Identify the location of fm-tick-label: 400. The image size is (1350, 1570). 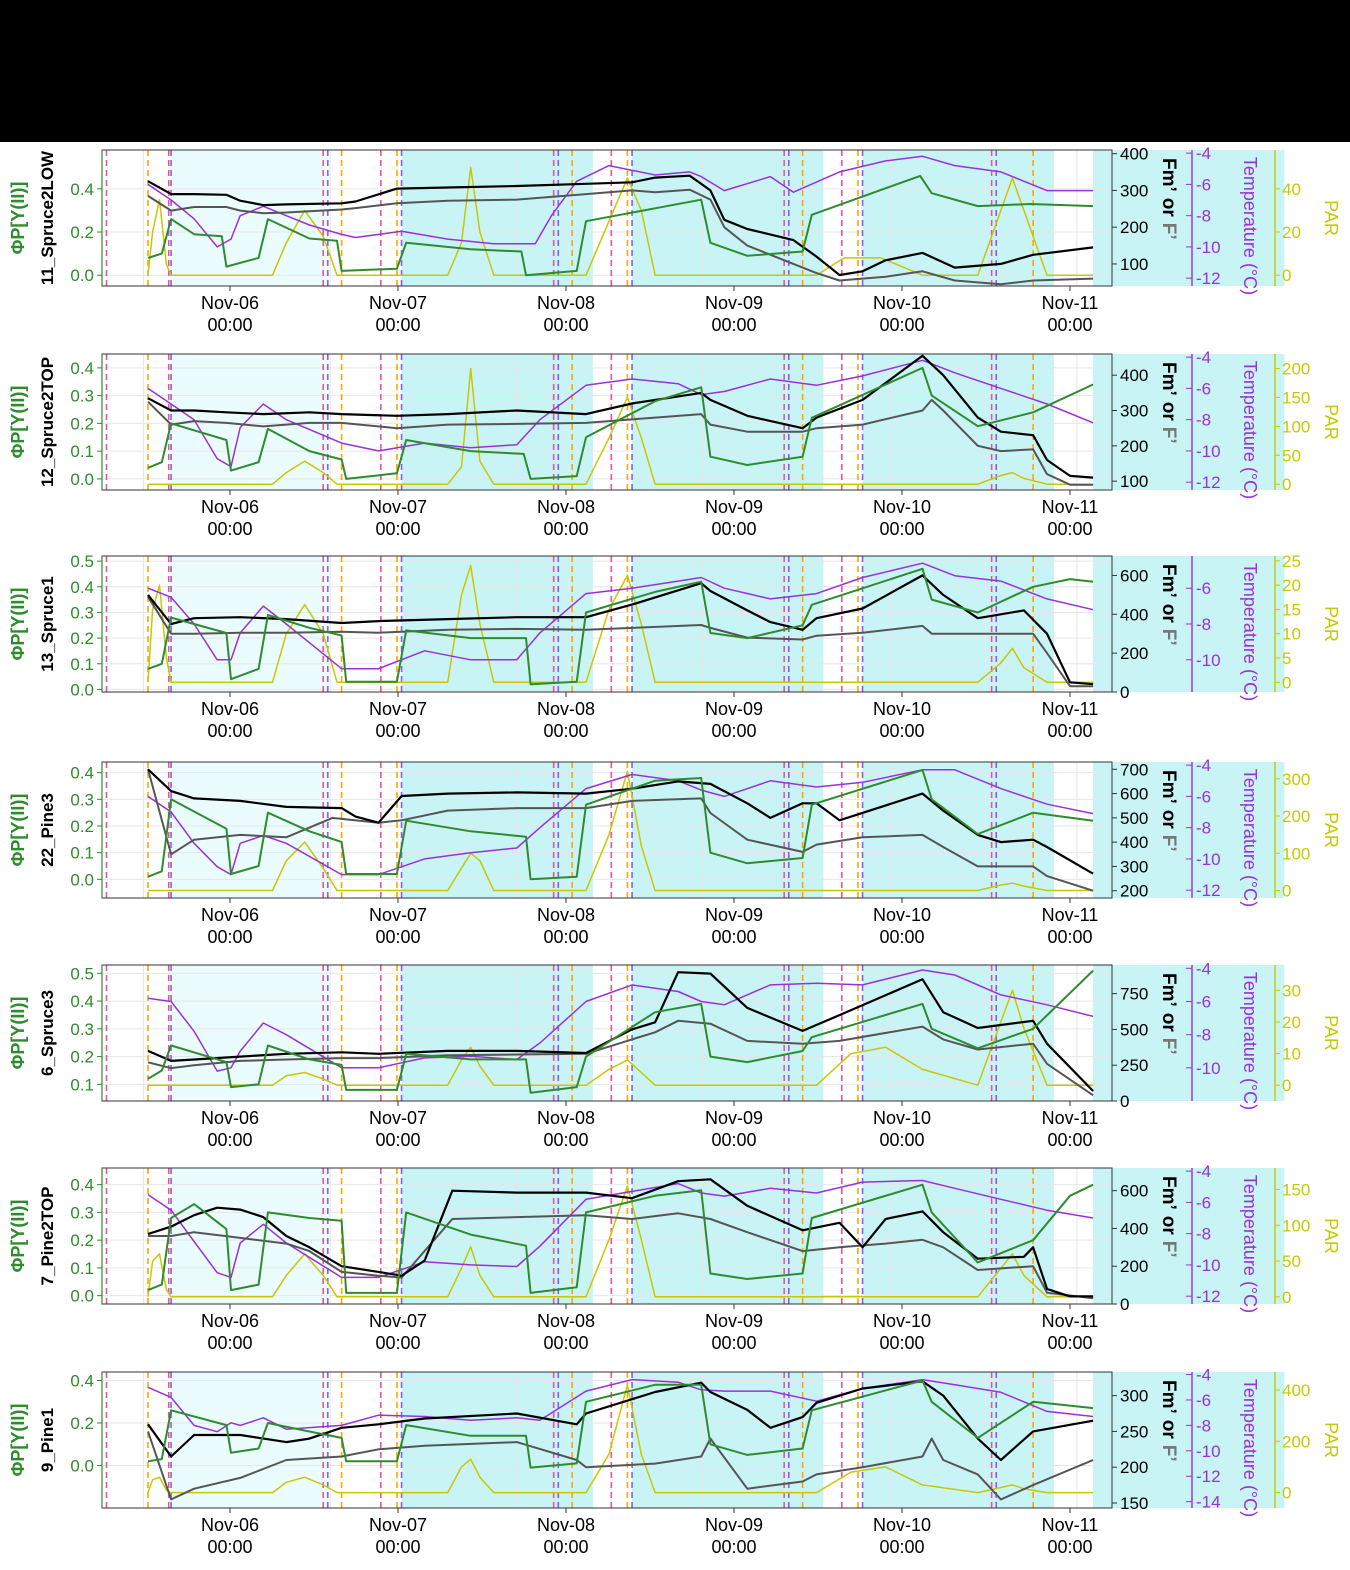
(1134, 1228).